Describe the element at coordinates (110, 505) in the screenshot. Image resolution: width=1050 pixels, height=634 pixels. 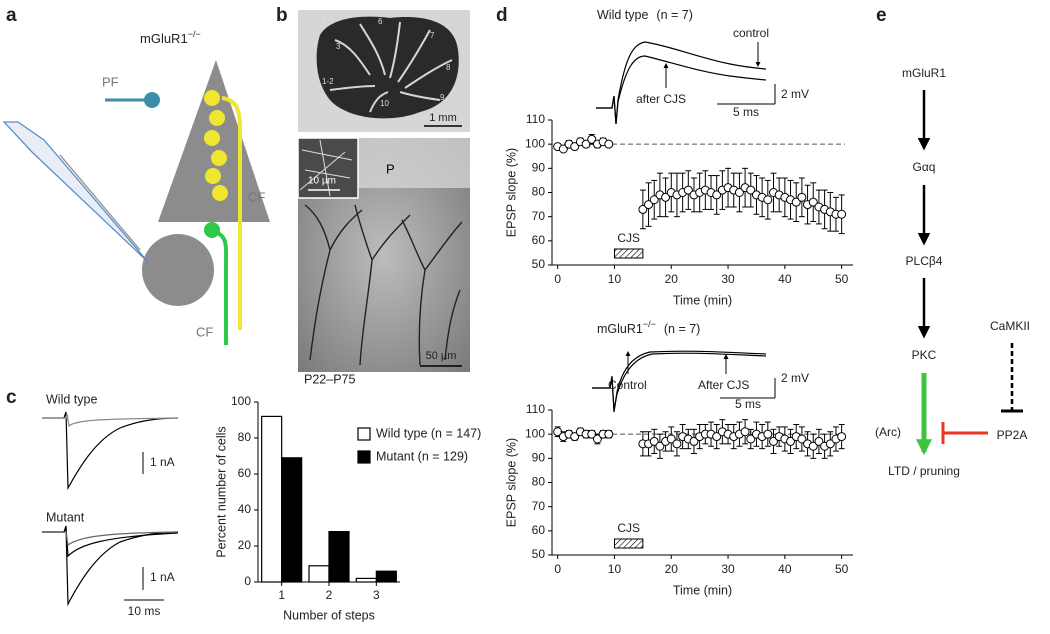
I see `panel-c-traces: Wild type 1 nA Mutant 1 nA 10 ms` at that location.